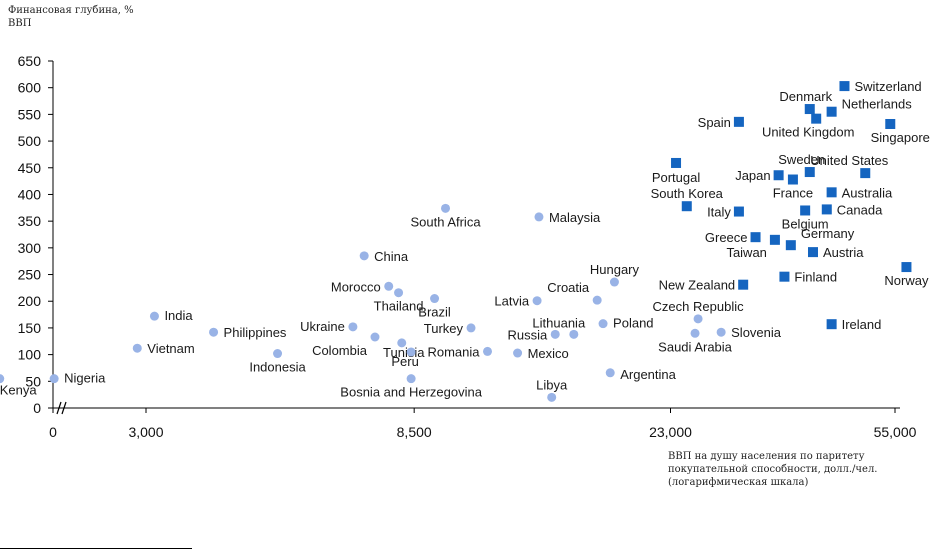 This screenshot has width=939, height=554. Describe the element at coordinates (277, 367) in the screenshot. I see `label-indonesia: Indonesia` at that location.